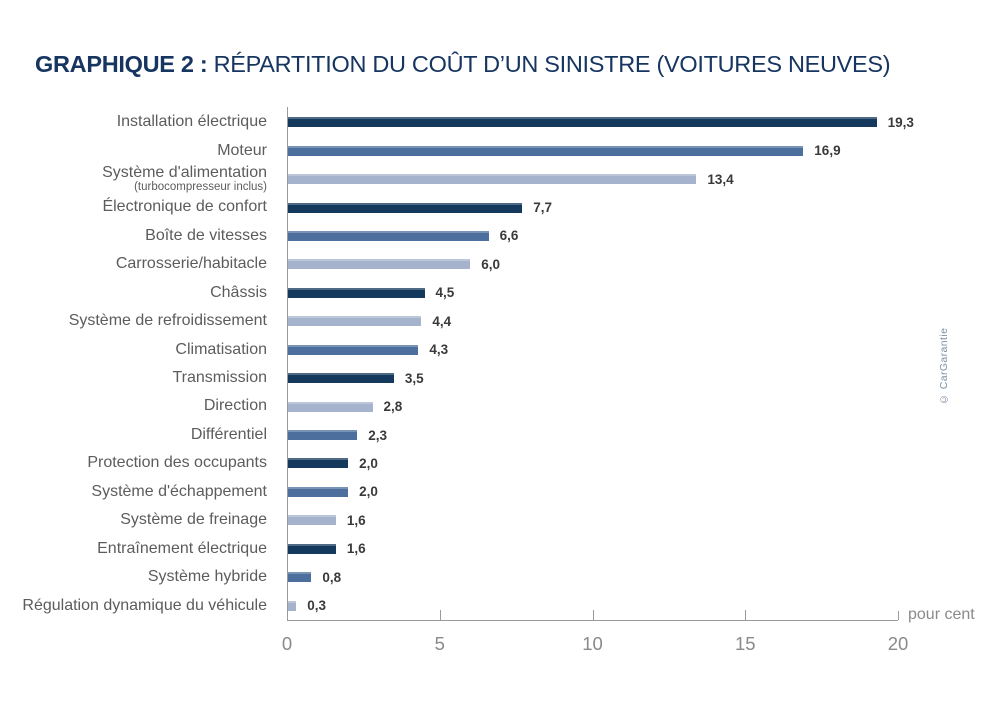 The width and height of the screenshot is (1000, 707). I want to click on bar-row: Moteur 16,9, so click(500, 150).